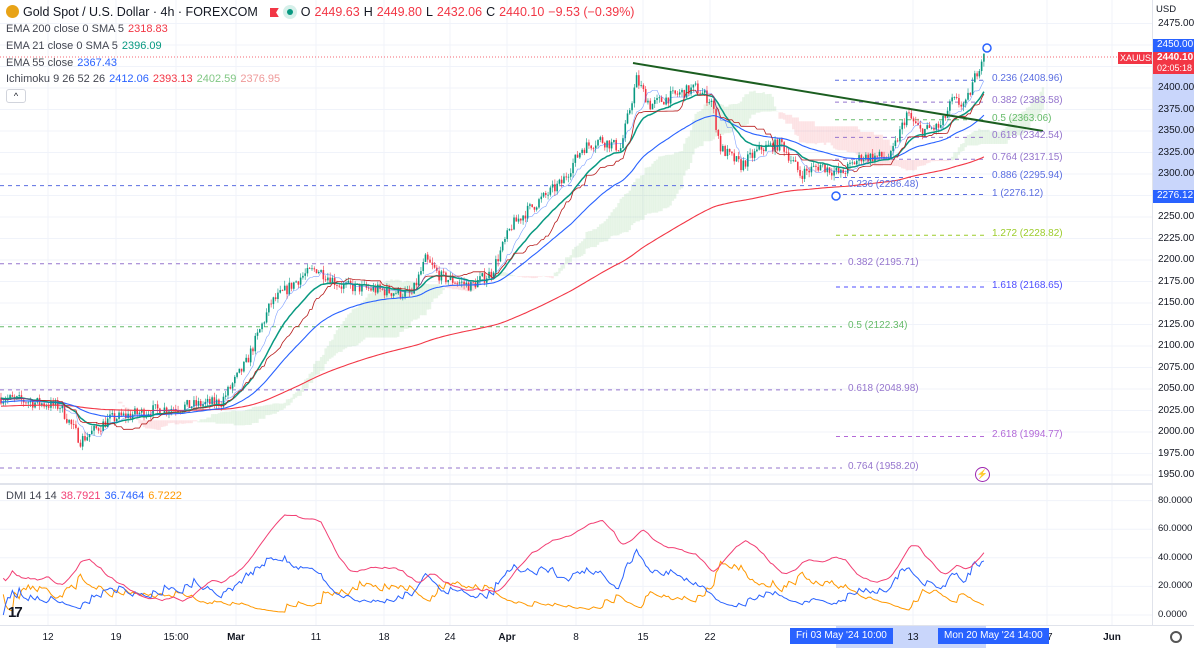  What do you see at coordinates (987, 48) in the screenshot?
I see `fib-anchor-high` at bounding box center [987, 48].